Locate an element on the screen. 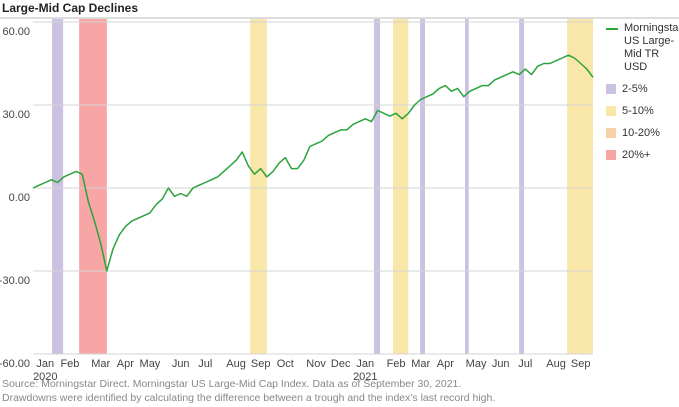  x-tick-label: Dec is located at coordinates (341, 364).